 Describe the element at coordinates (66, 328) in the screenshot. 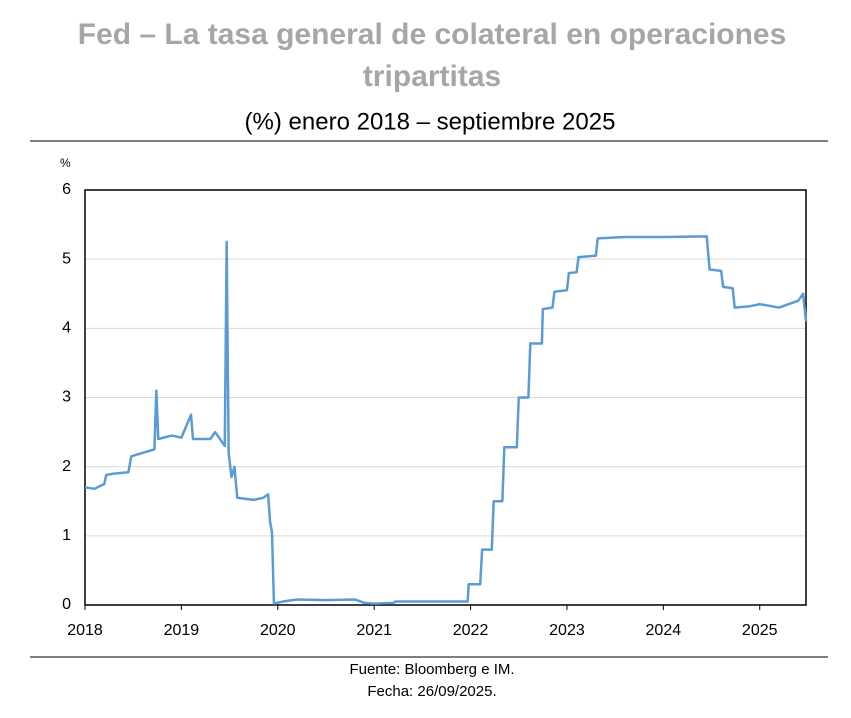

I see `y-tick-label: 4` at that location.